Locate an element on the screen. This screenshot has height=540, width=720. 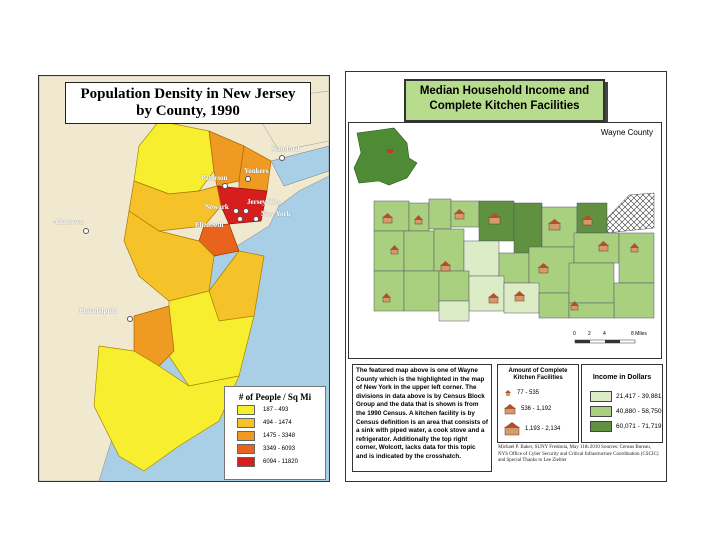
nj-county-passaic is located at coordinates (226, 158).